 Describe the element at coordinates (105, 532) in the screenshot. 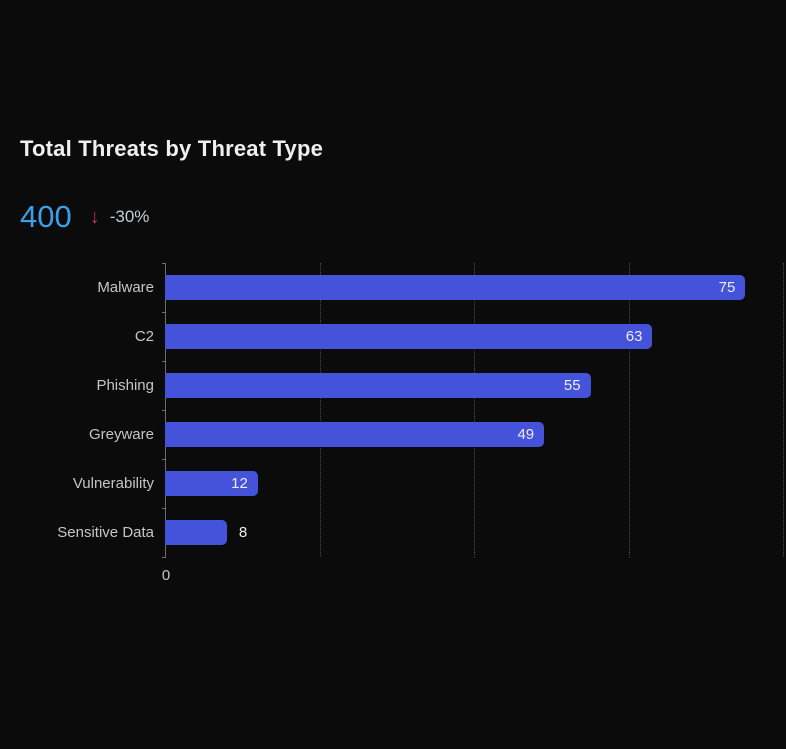

I see `category-label: Sensitive Data` at that location.